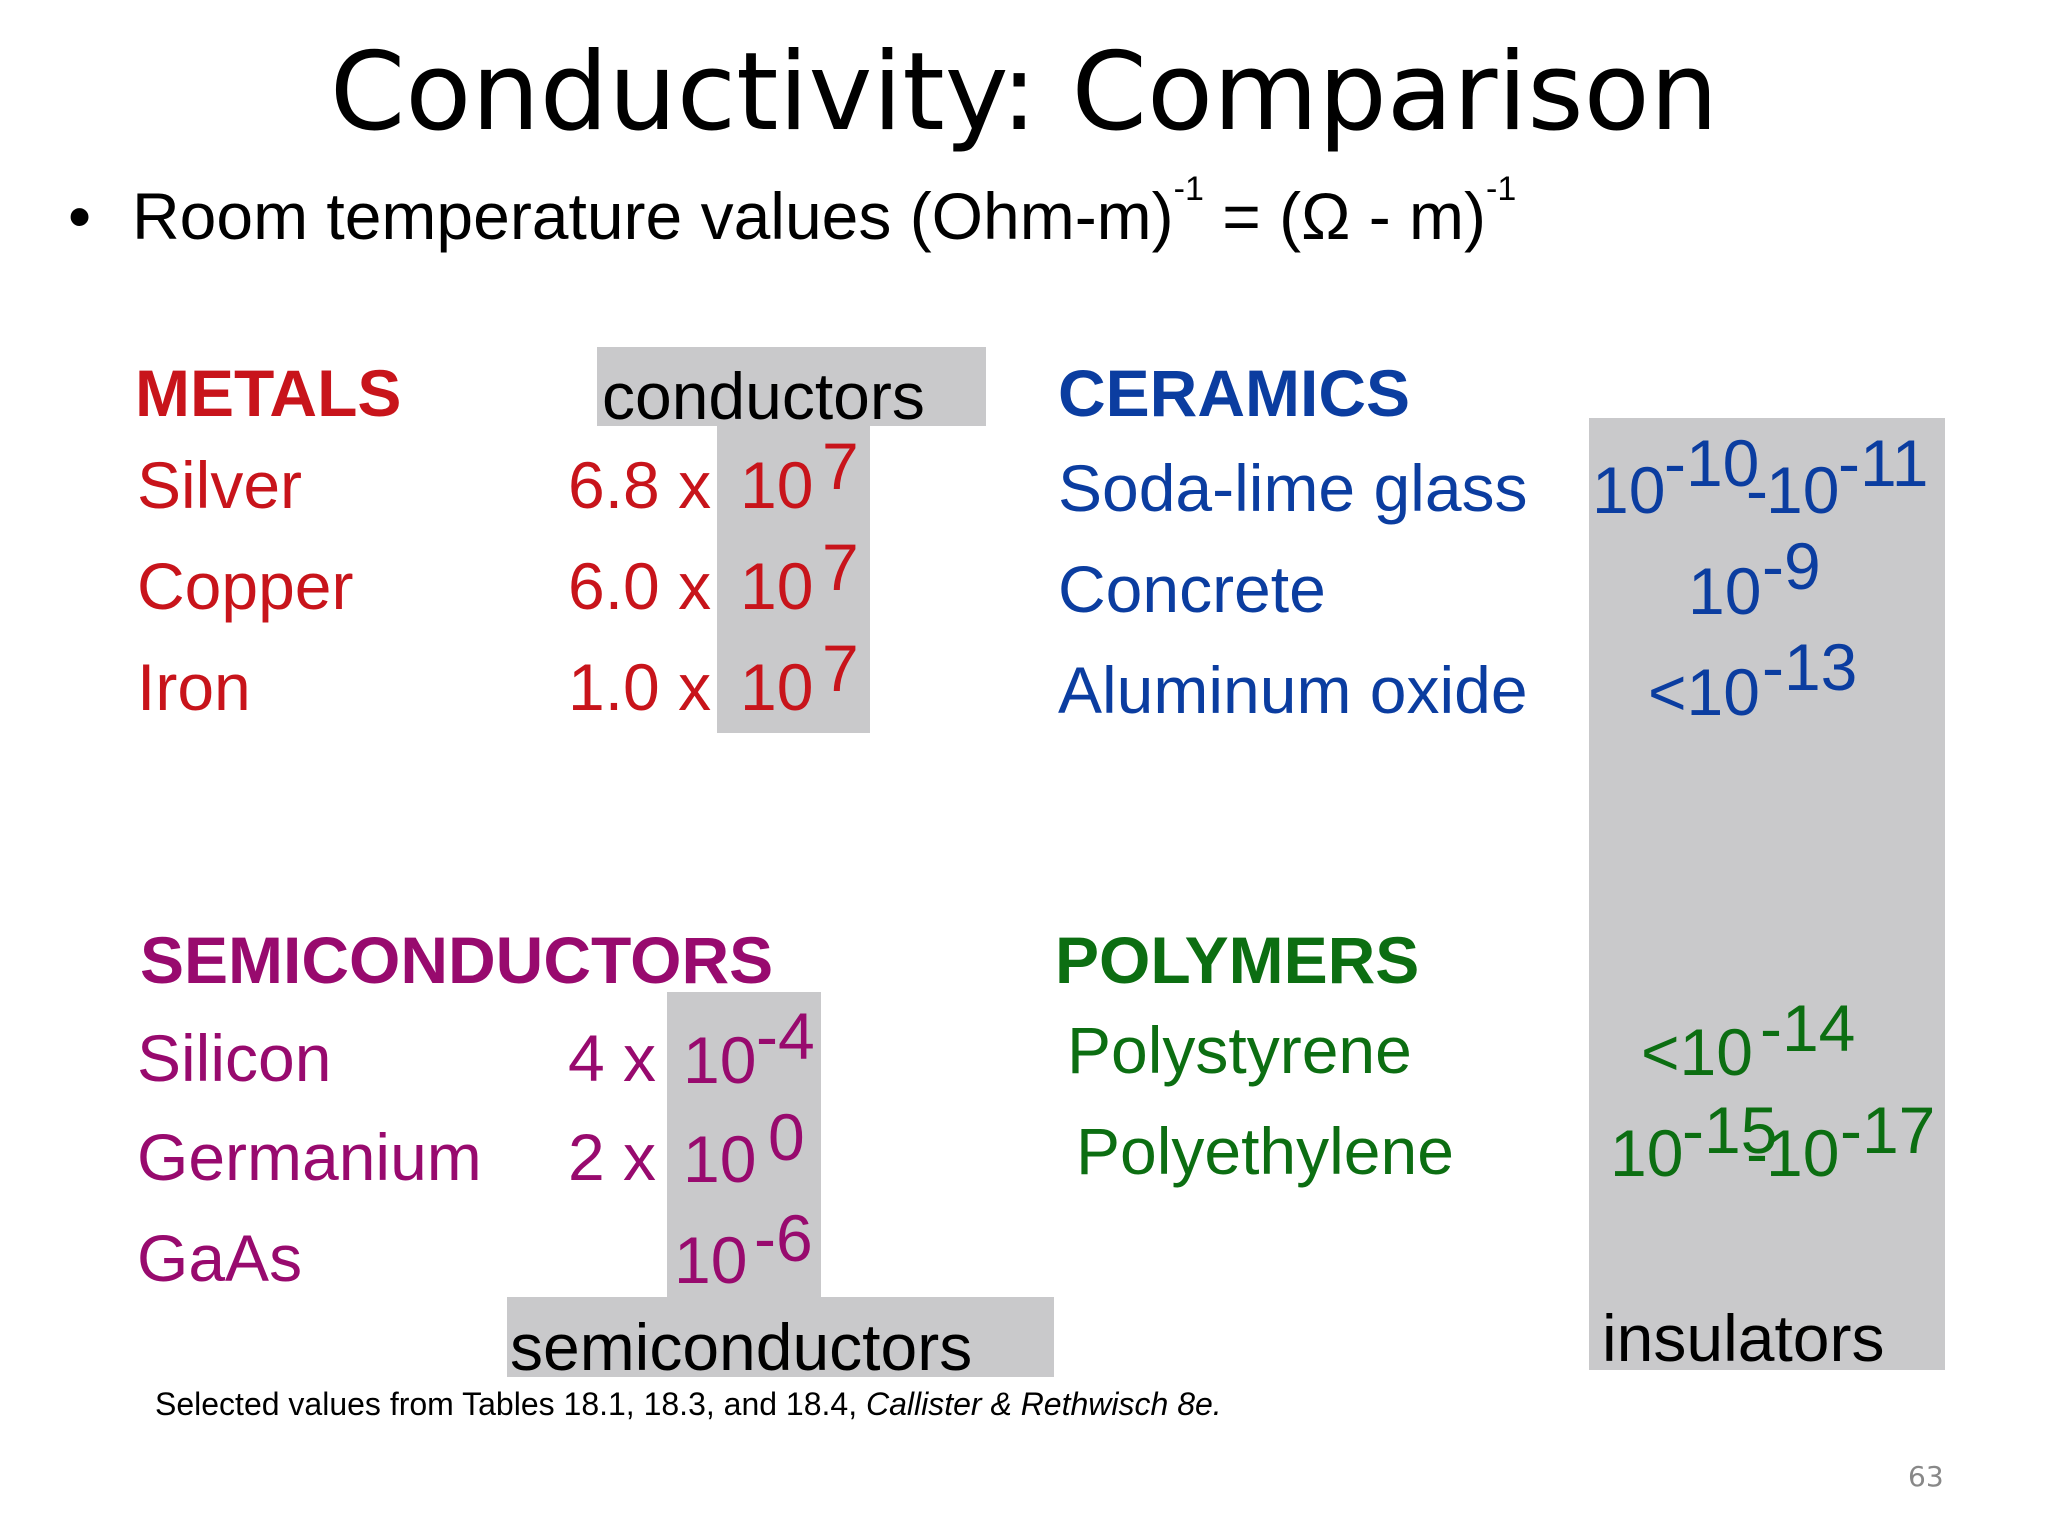 This screenshot has height=1536, width=2048. What do you see at coordinates (1265, 1151) in the screenshot?
I see `polymer-name: Polyethylene` at bounding box center [1265, 1151].